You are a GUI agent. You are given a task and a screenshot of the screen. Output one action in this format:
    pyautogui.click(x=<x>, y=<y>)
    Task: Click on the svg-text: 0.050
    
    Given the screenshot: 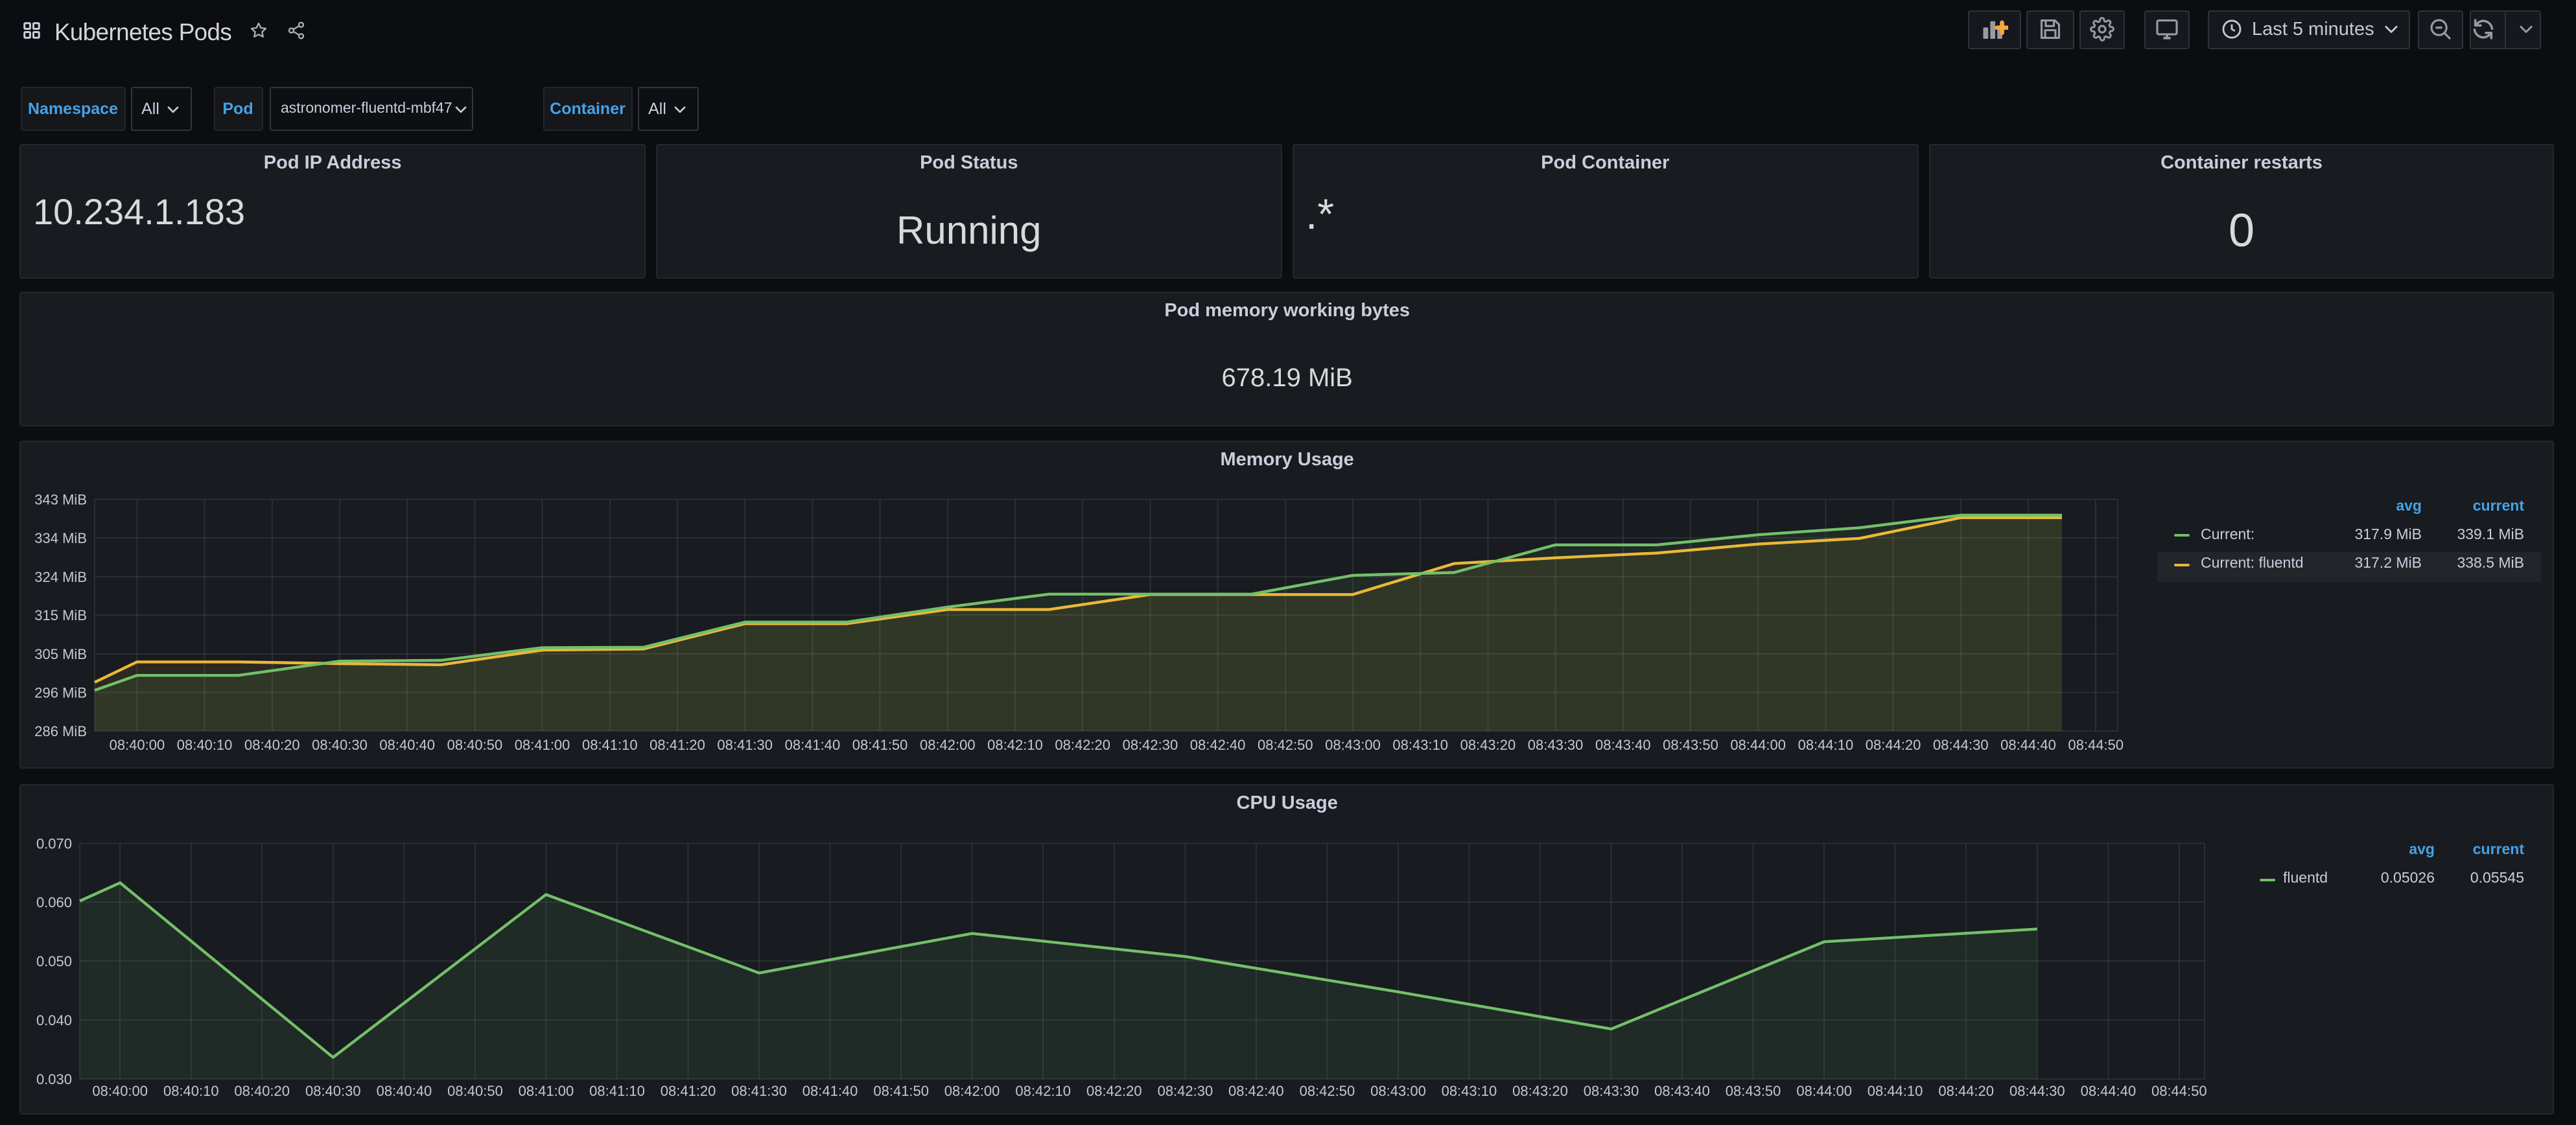 What is the action you would take?
    pyautogui.click(x=54, y=961)
    